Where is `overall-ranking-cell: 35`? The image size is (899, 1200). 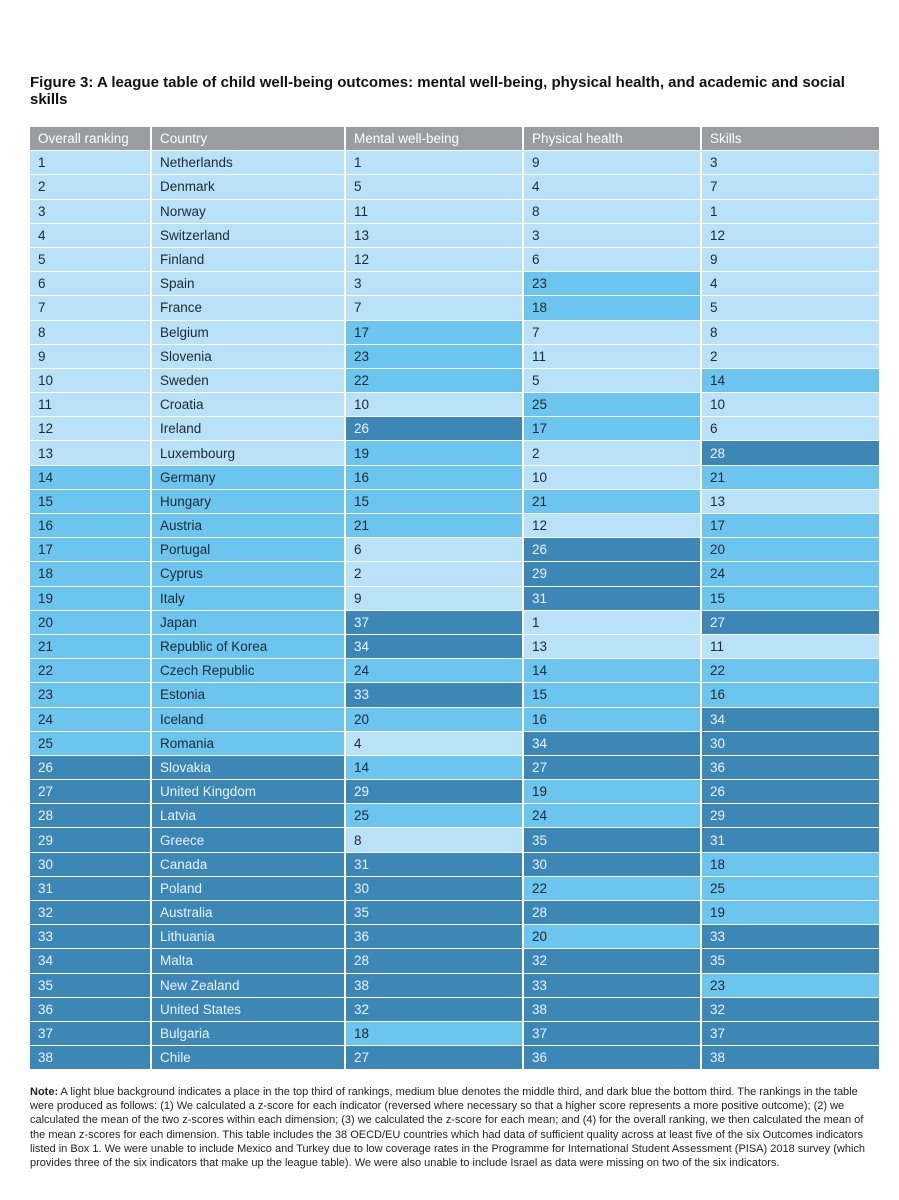
overall-ranking-cell: 35 is located at coordinates (91, 985).